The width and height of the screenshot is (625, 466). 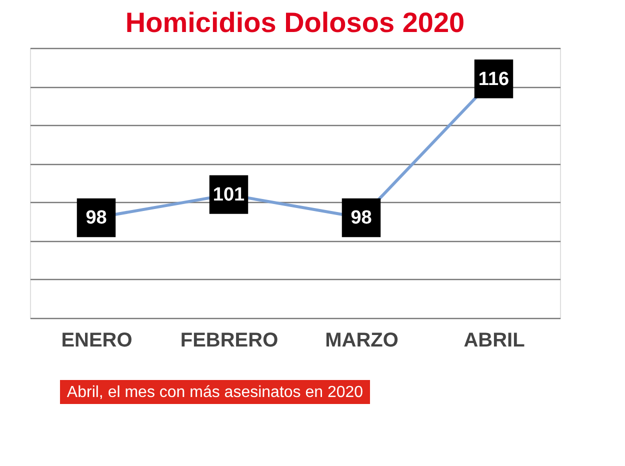 I want to click on data-label: 101, so click(x=229, y=195).